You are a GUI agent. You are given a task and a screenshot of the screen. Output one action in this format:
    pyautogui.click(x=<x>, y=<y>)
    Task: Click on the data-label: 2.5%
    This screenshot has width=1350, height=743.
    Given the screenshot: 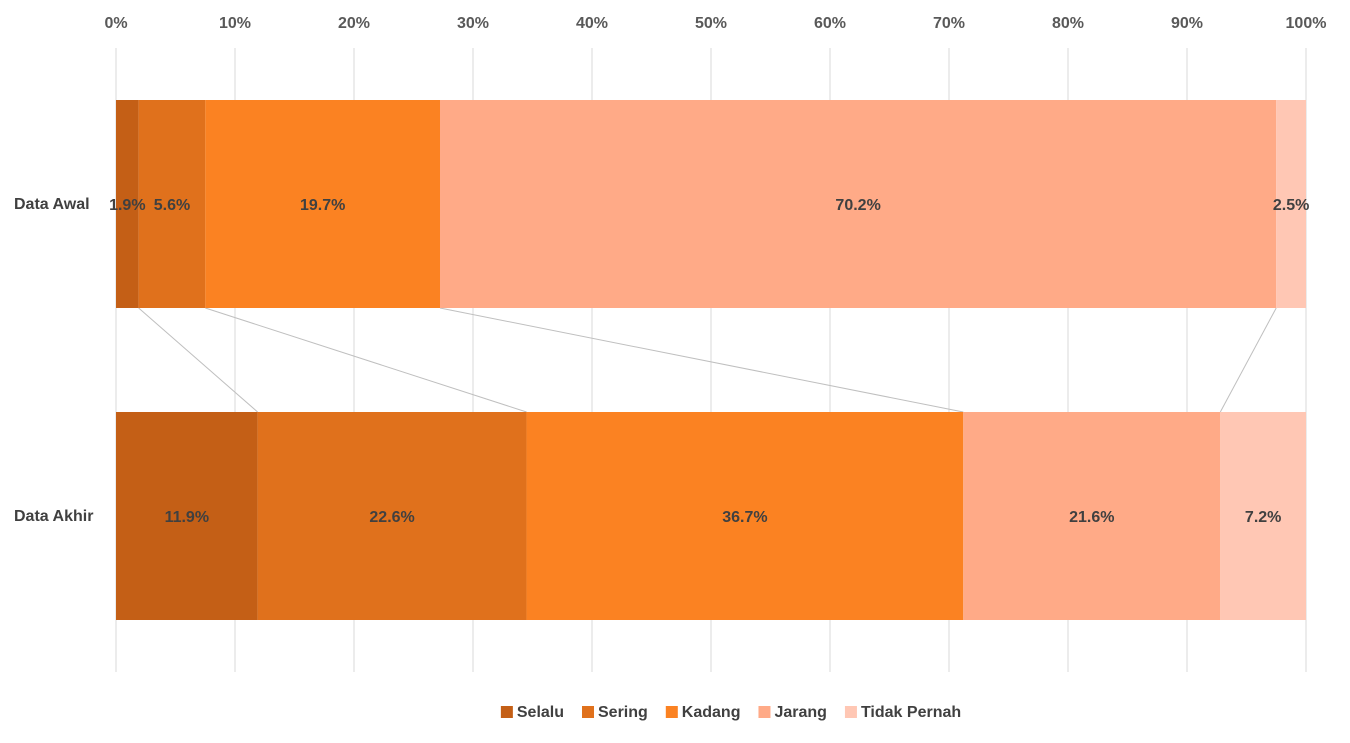 What is the action you would take?
    pyautogui.click(x=1291, y=205)
    